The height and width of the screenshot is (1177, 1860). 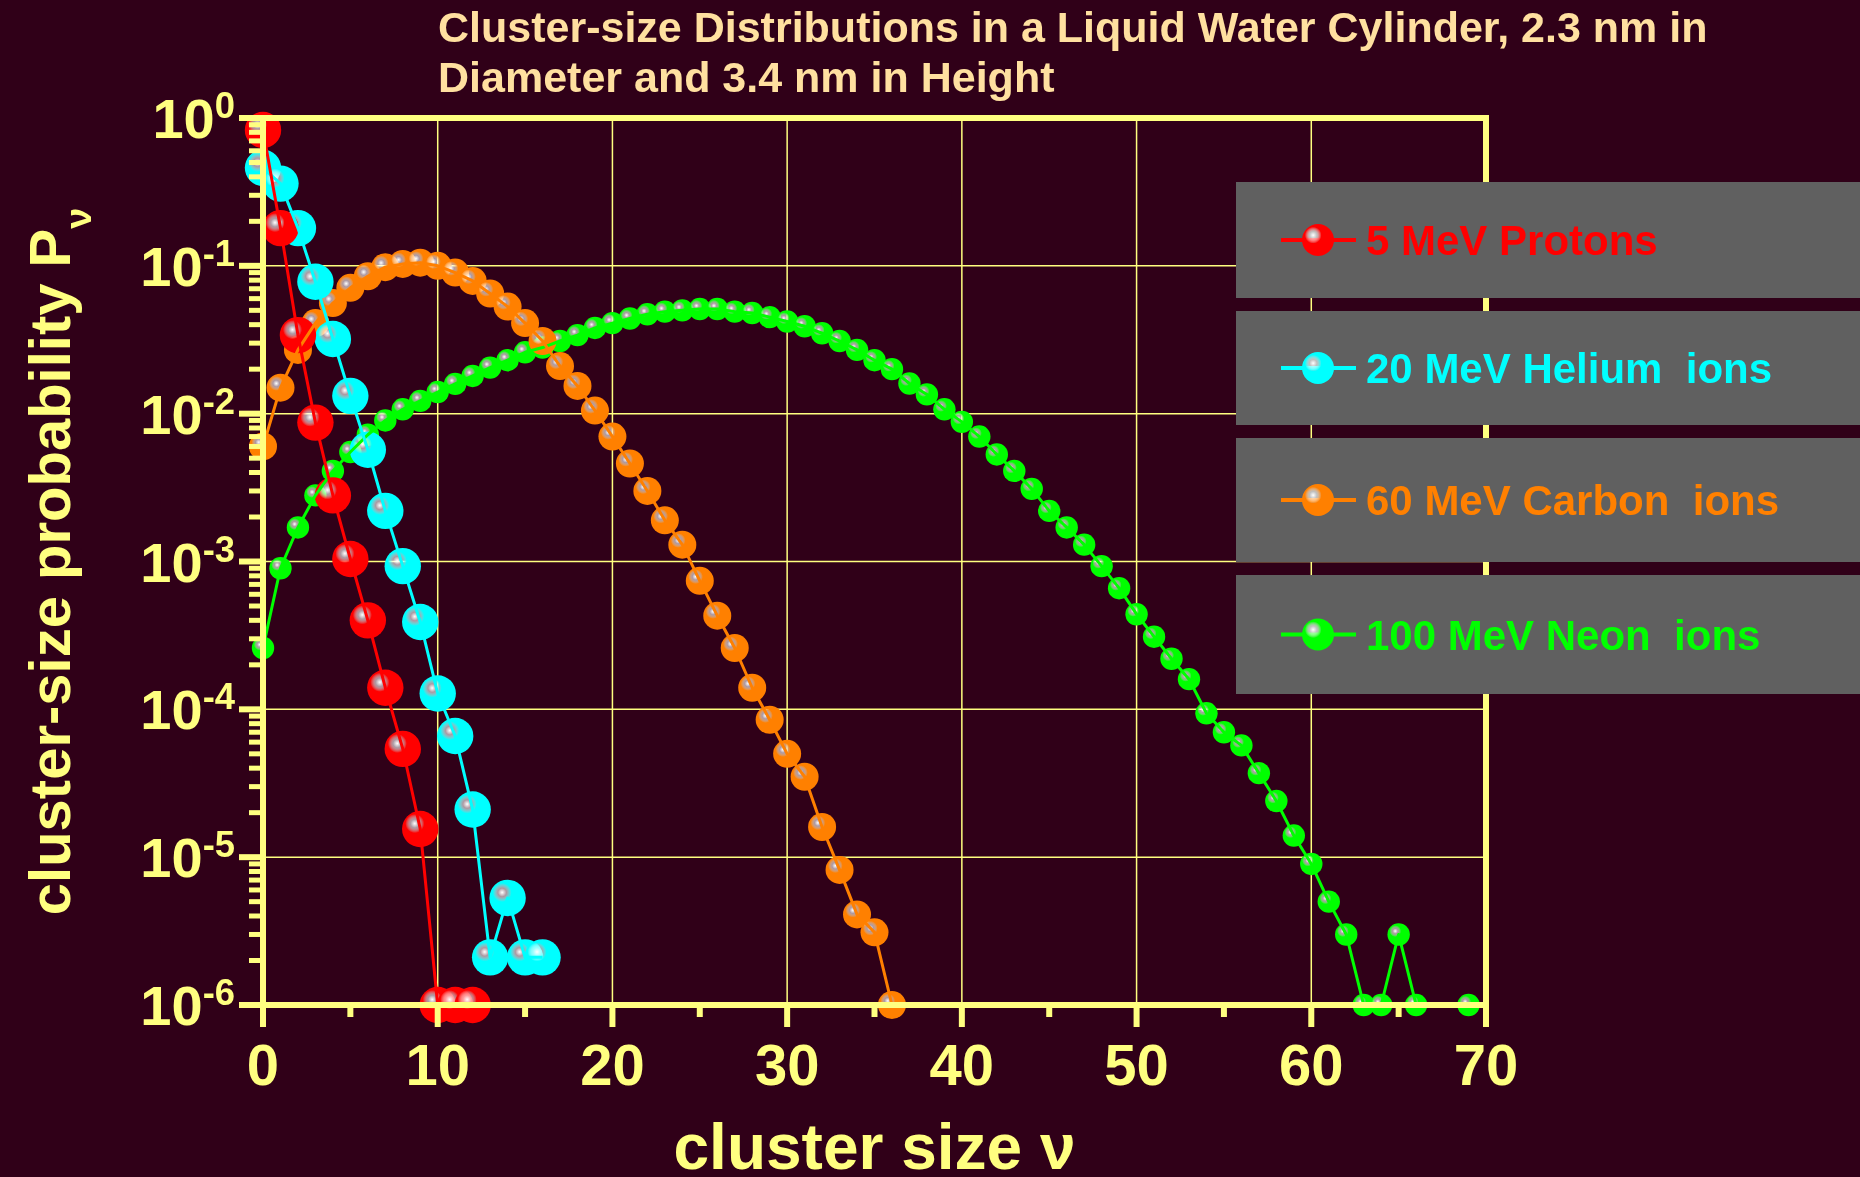 What do you see at coordinates (187, 413) in the screenshot?
I see `y-tick-label: 10$^{-2}$` at bounding box center [187, 413].